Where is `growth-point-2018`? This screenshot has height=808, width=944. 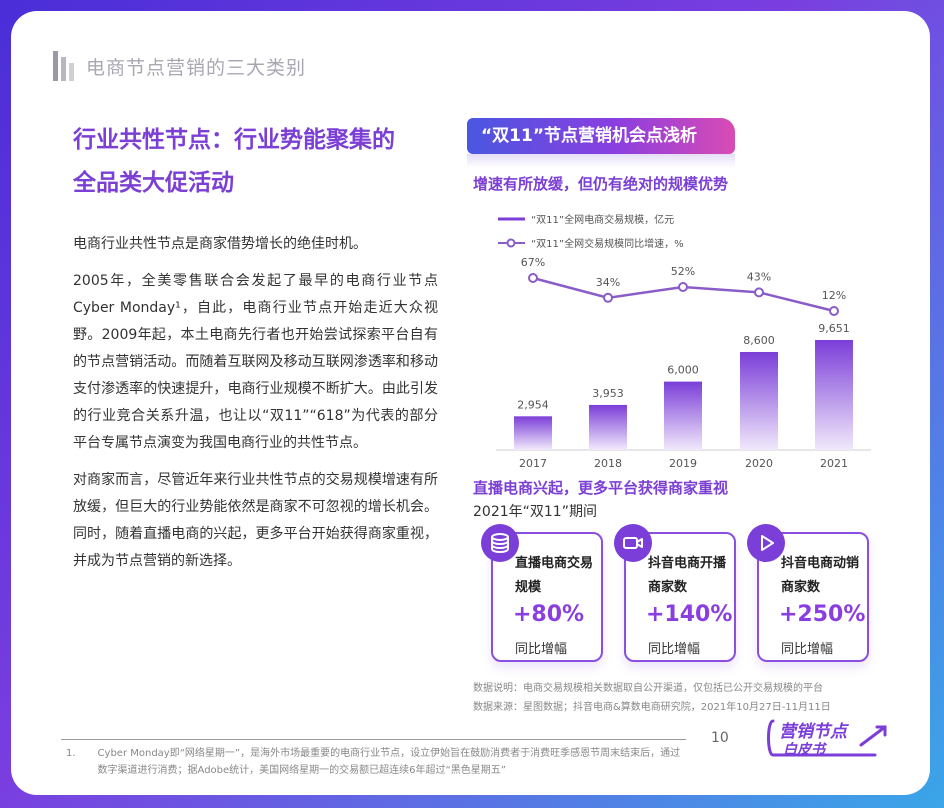
growth-point-2018 is located at coordinates (608, 297).